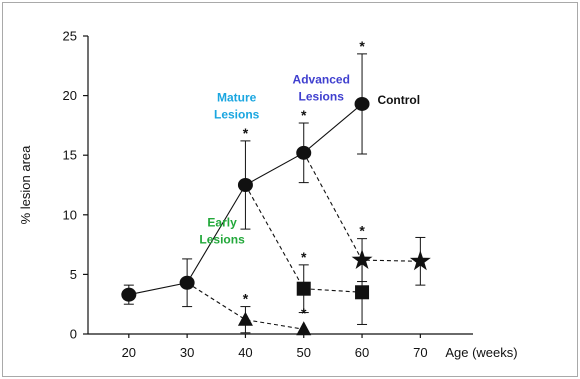 Image resolution: width=580 pixels, height=379 pixels. I want to click on y-tick-label: 5, so click(73, 274).